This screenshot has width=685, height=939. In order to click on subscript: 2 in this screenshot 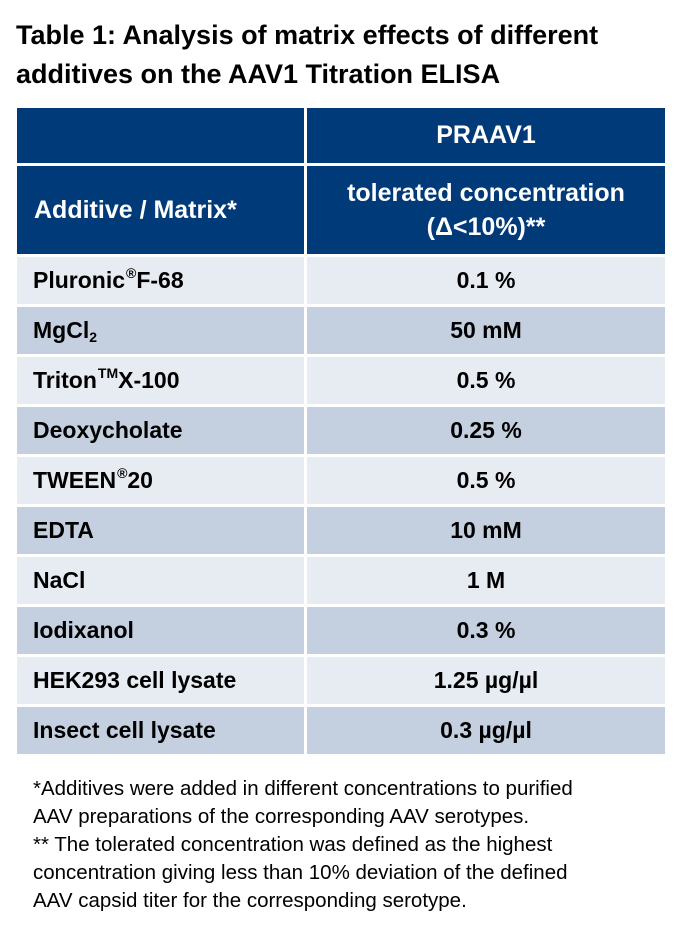, I will do `click(93, 336)`.